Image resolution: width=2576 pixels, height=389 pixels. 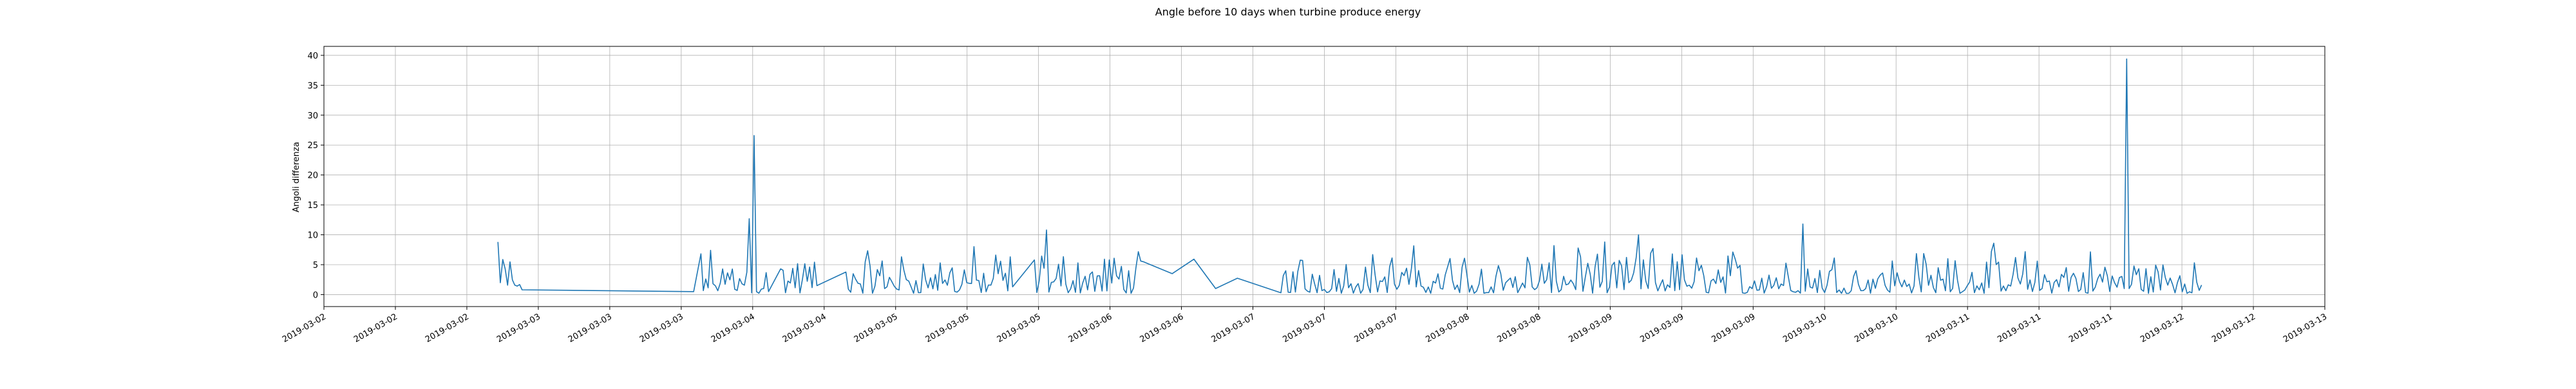 What do you see at coordinates (2305, 328) in the screenshot?
I see `x-tick-label: 2019-03-13` at bounding box center [2305, 328].